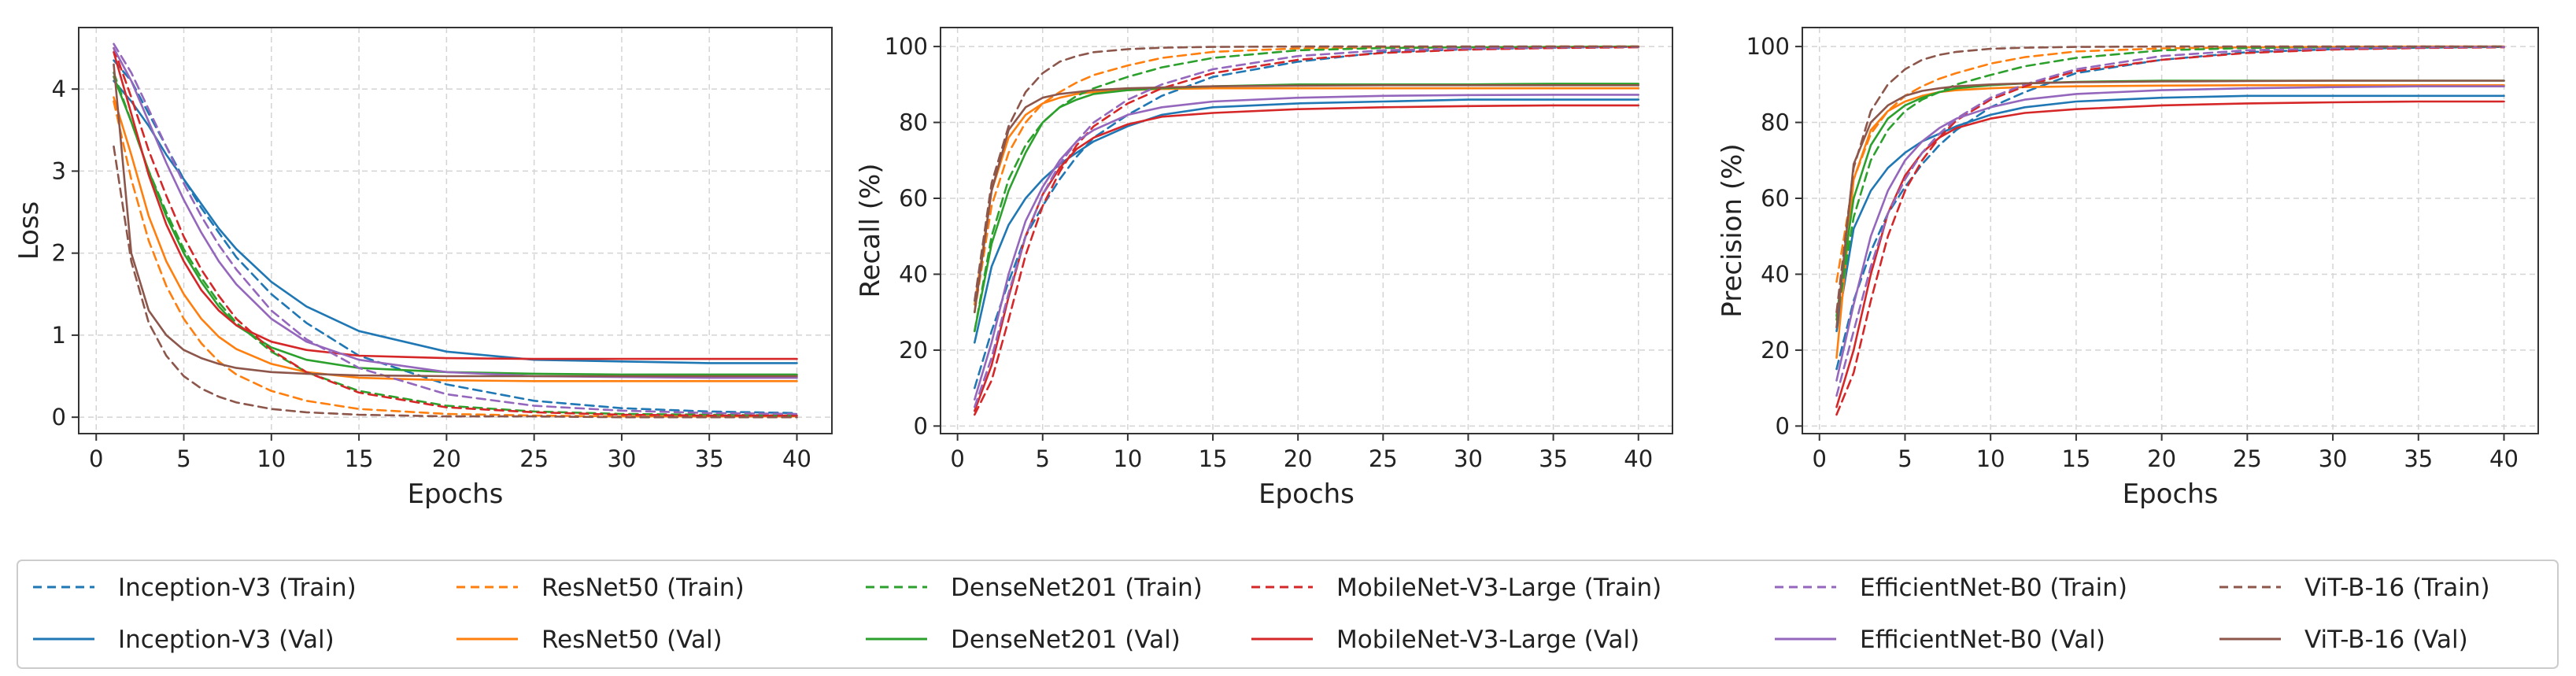 The height and width of the screenshot is (676, 2576). I want to click on y-axis-label: Loss, so click(29, 230).